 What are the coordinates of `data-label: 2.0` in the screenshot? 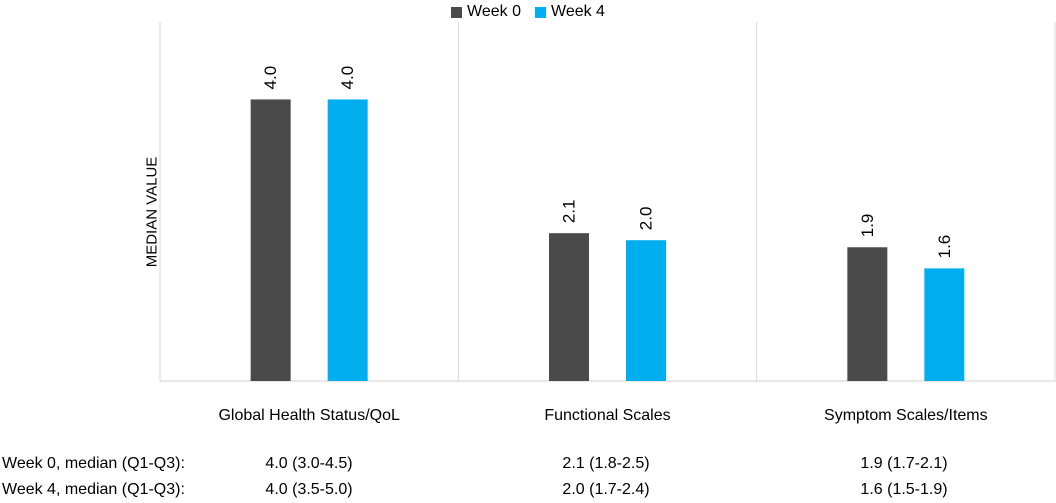 It's located at (646, 219).